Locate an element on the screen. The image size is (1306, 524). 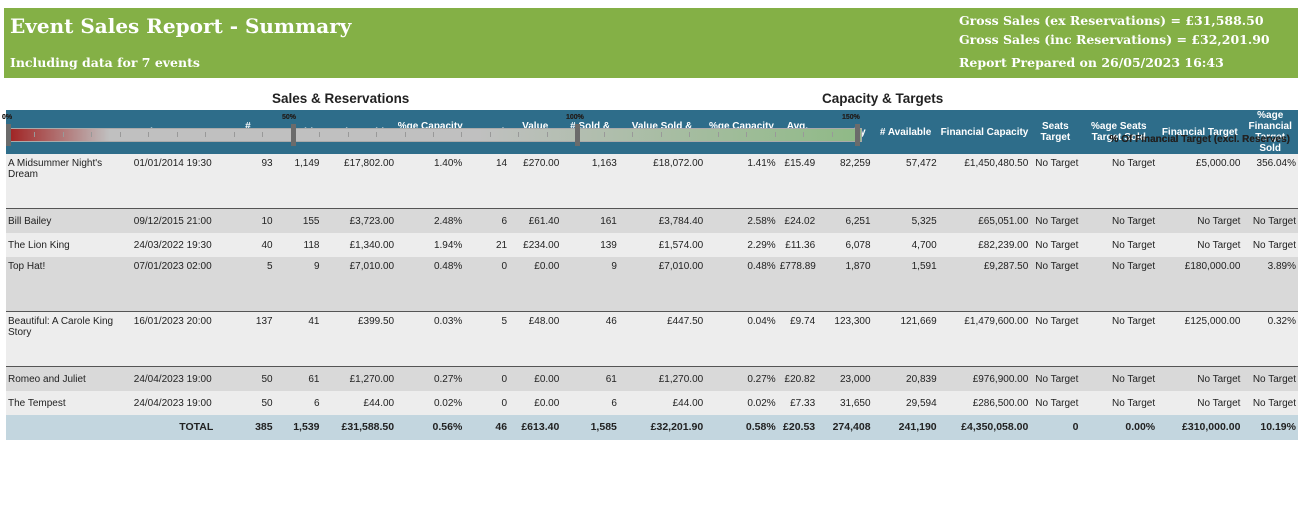
total-resd: 46 is located at coordinates (487, 427).